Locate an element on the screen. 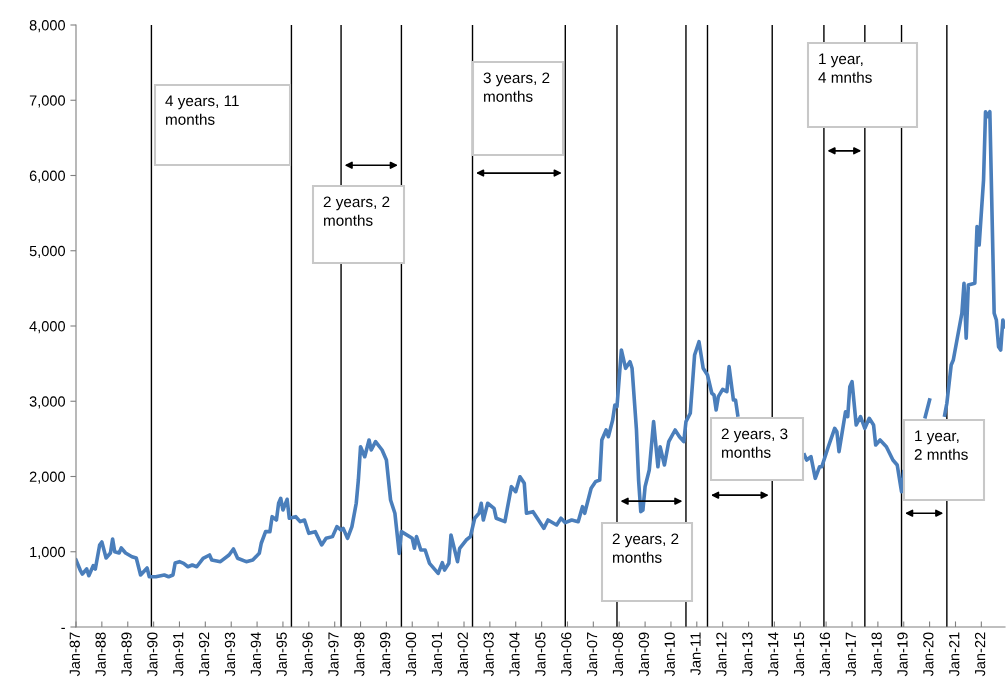  x-tick-label: Jan-13 is located at coordinates (747, 654).